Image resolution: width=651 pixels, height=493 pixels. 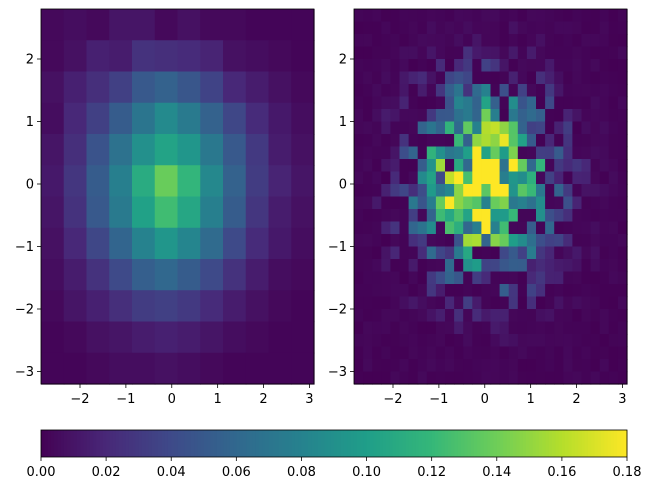 I want to click on colorbar-tick-label: 0.14, so click(x=496, y=472).